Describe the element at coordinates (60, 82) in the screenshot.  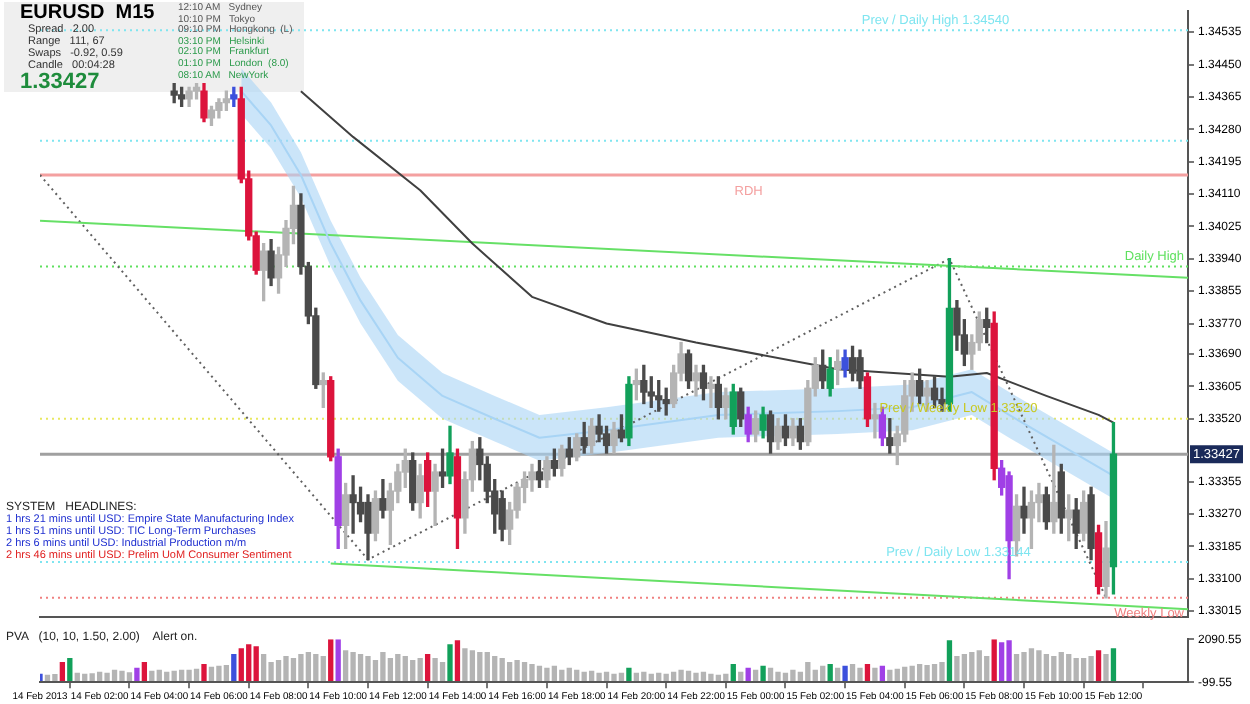
I see `annotation: 1.33427` at that location.